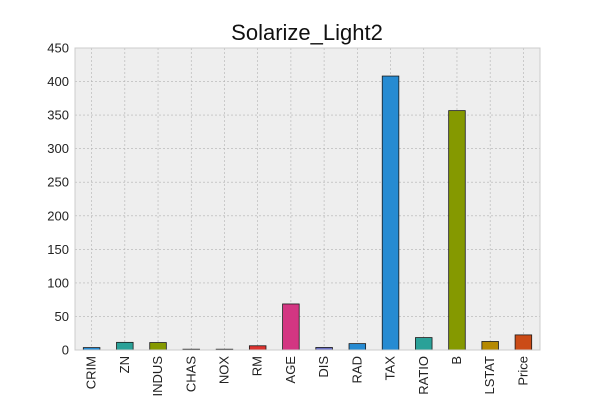 The height and width of the screenshot is (400, 600). I want to click on bar-zn, so click(125, 346).